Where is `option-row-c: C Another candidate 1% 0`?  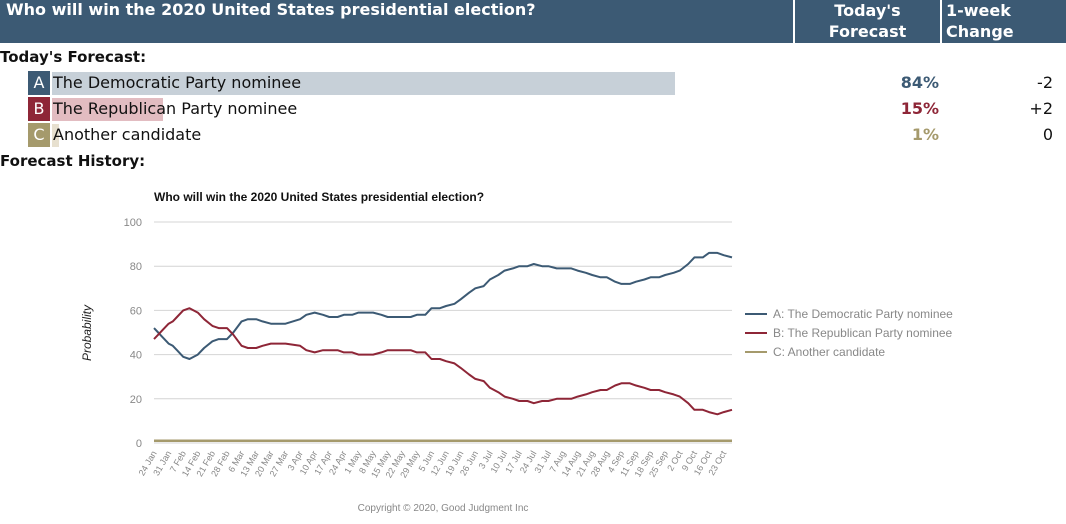 option-row-c: C Another candidate 1% 0 is located at coordinates (533, 135).